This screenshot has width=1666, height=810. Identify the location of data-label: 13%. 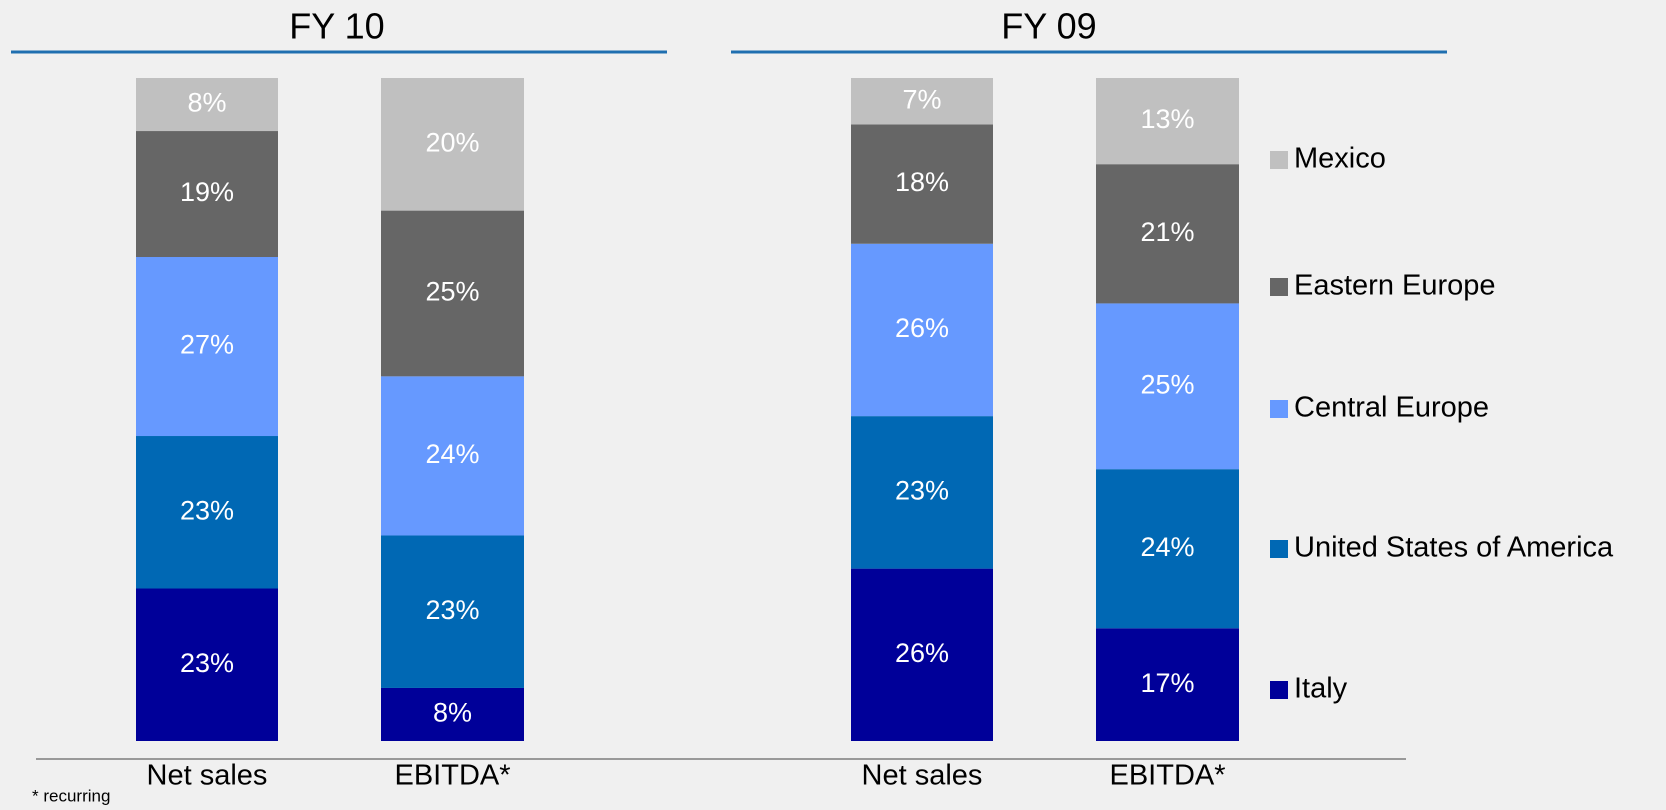
(1167, 119).